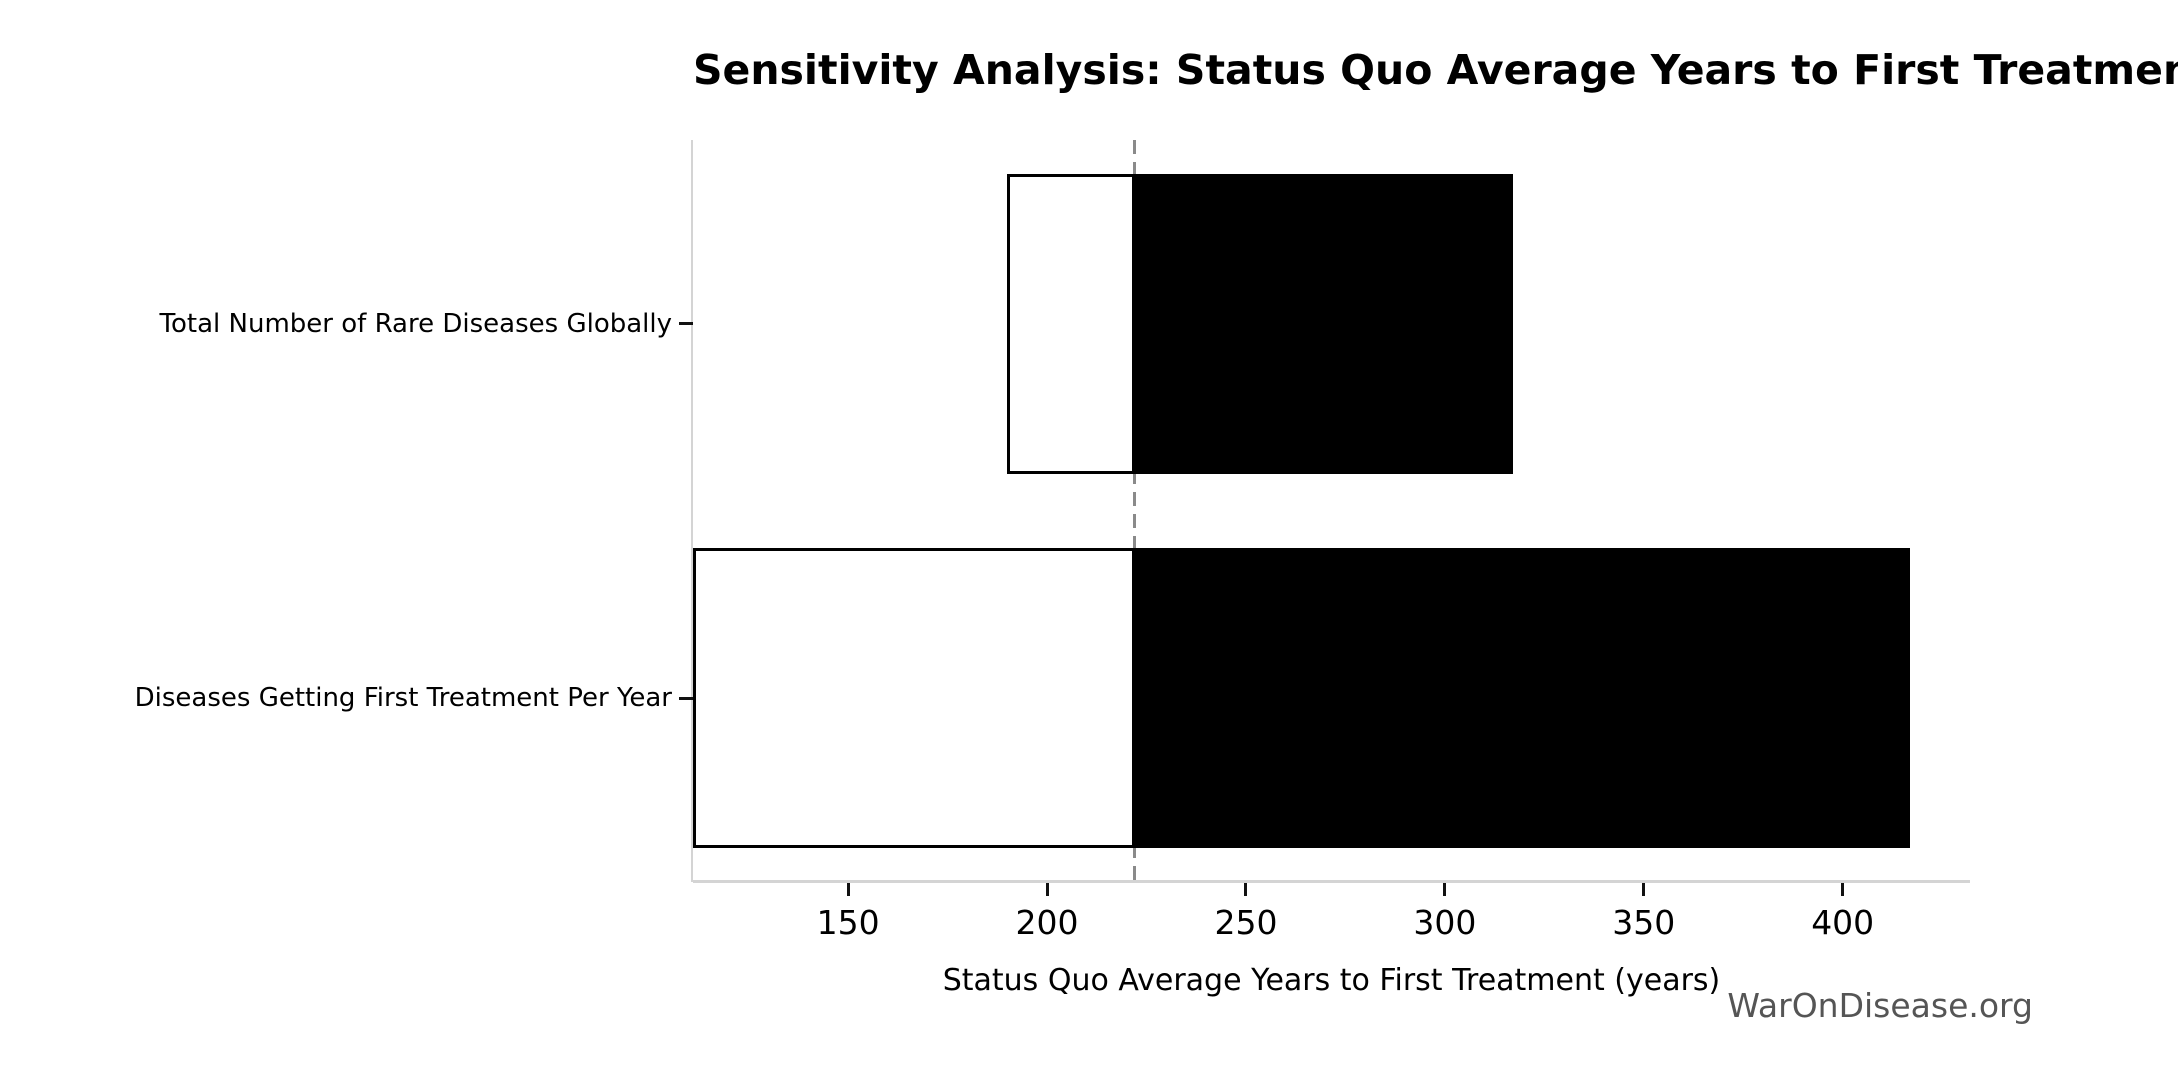 The height and width of the screenshot is (1075, 2178). What do you see at coordinates (1331, 881) in the screenshot?
I see `x-axis-spine` at bounding box center [1331, 881].